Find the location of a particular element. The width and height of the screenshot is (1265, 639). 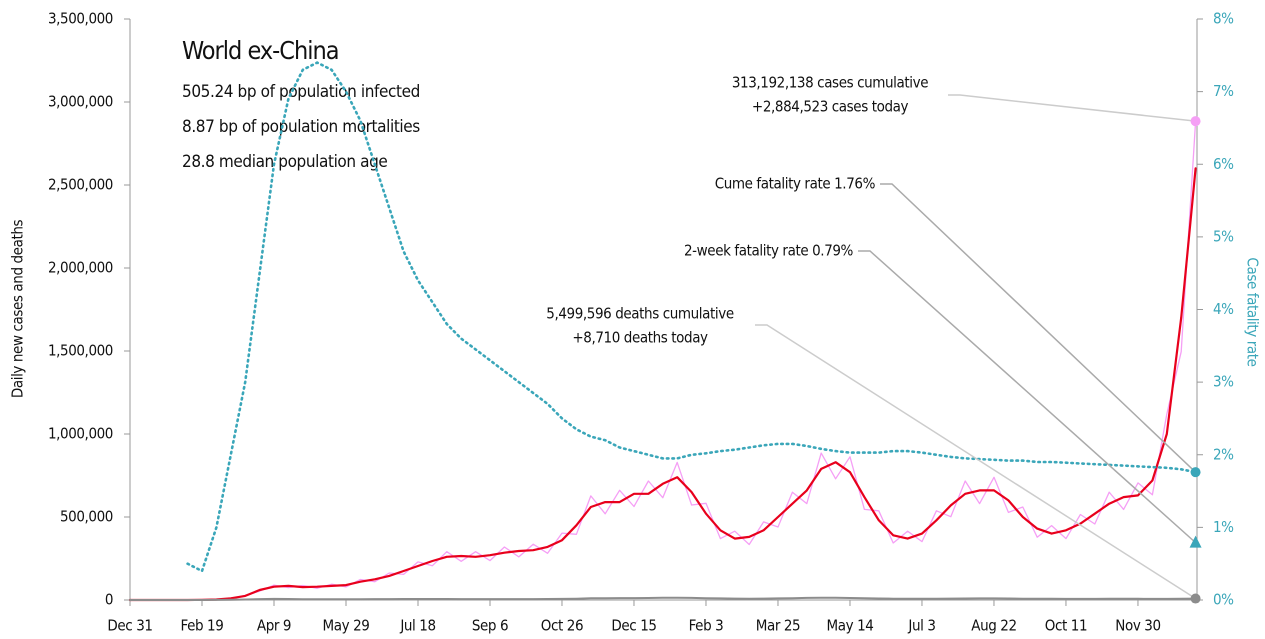

x-tick-label: Aug 22 is located at coordinates (993, 626).